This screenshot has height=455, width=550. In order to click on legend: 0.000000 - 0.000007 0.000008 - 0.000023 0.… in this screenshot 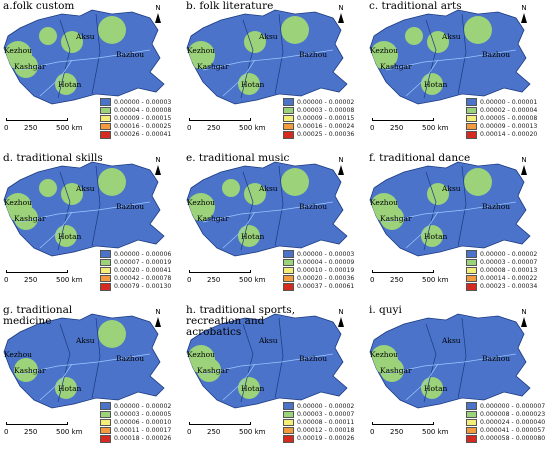, I will do `click(505, 422)`.